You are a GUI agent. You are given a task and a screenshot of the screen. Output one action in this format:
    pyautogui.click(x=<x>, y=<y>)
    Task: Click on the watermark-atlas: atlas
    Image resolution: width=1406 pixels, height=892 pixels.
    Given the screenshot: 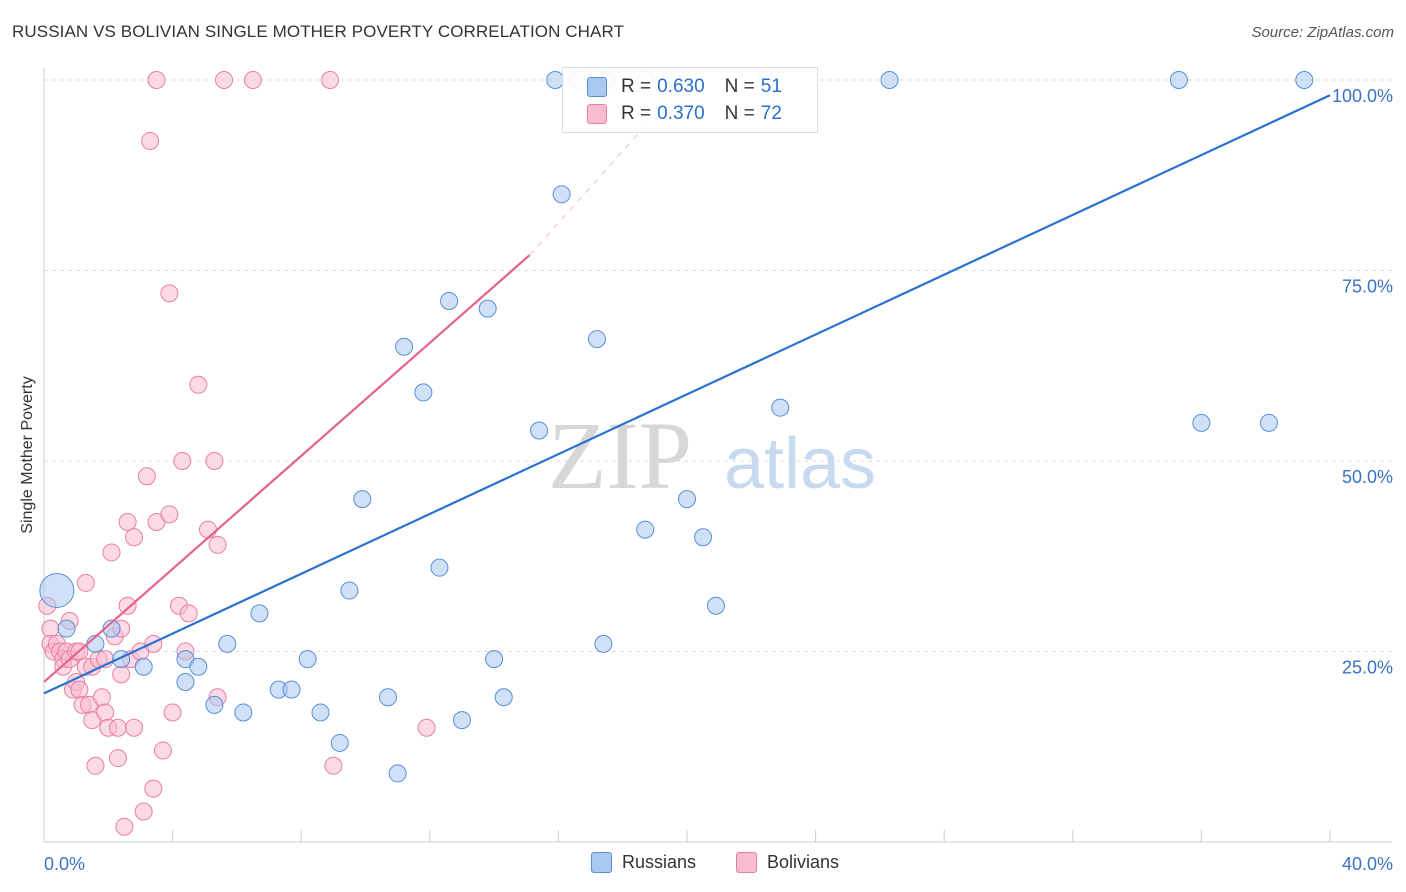 What is the action you would take?
    pyautogui.click(x=800, y=464)
    